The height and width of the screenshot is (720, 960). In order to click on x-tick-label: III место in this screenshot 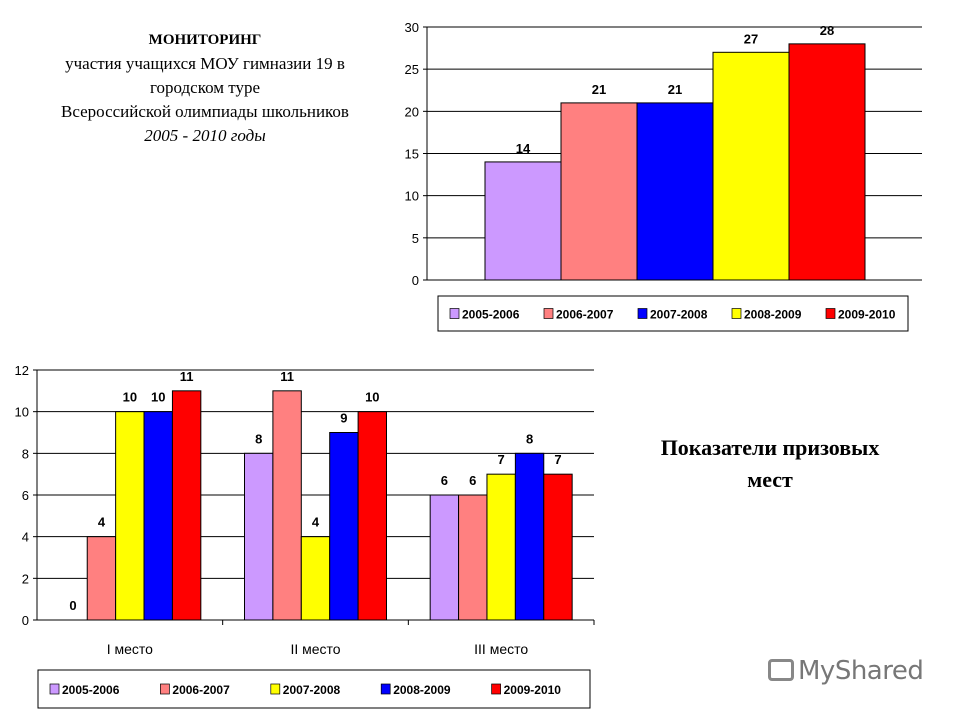, I will do `click(501, 649)`.